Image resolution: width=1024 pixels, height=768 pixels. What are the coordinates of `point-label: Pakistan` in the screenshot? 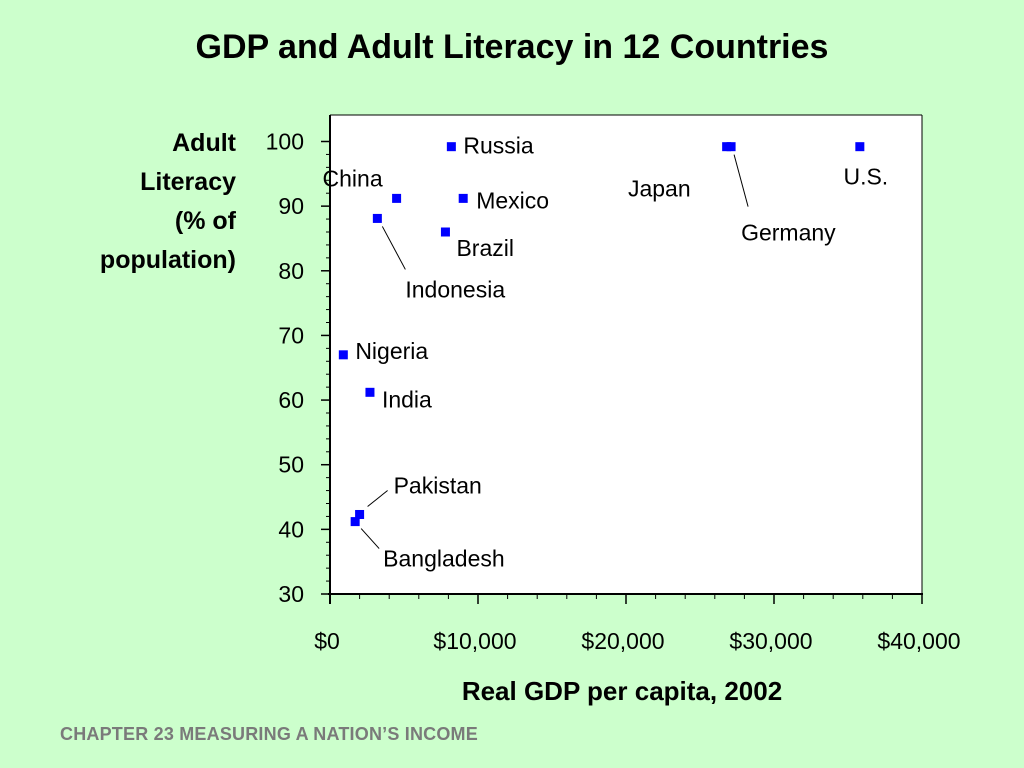 It's located at (438, 485).